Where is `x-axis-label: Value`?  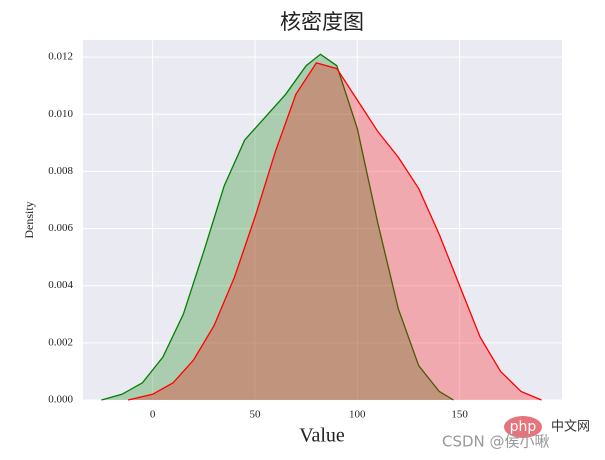
x-axis-label: Value is located at coordinates (322, 436).